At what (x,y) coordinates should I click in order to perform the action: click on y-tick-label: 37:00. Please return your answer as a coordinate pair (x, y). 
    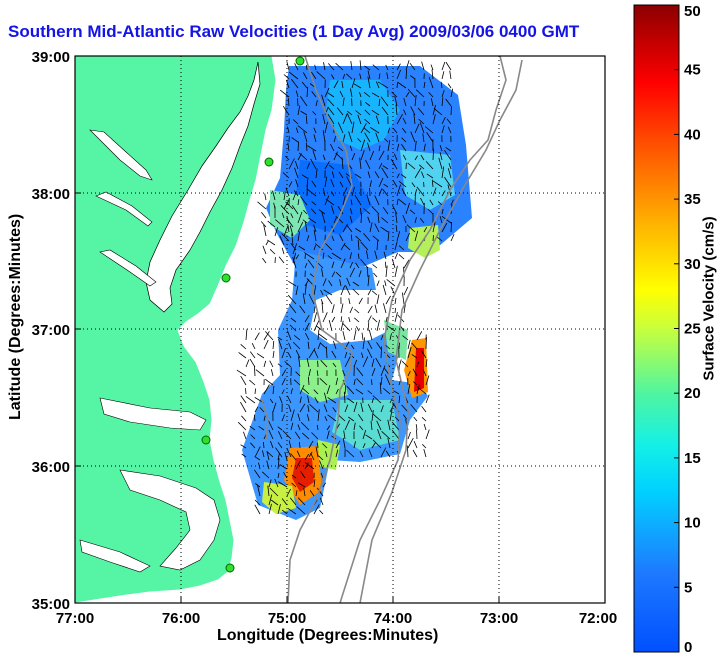
    Looking at the image, I should click on (51, 330).